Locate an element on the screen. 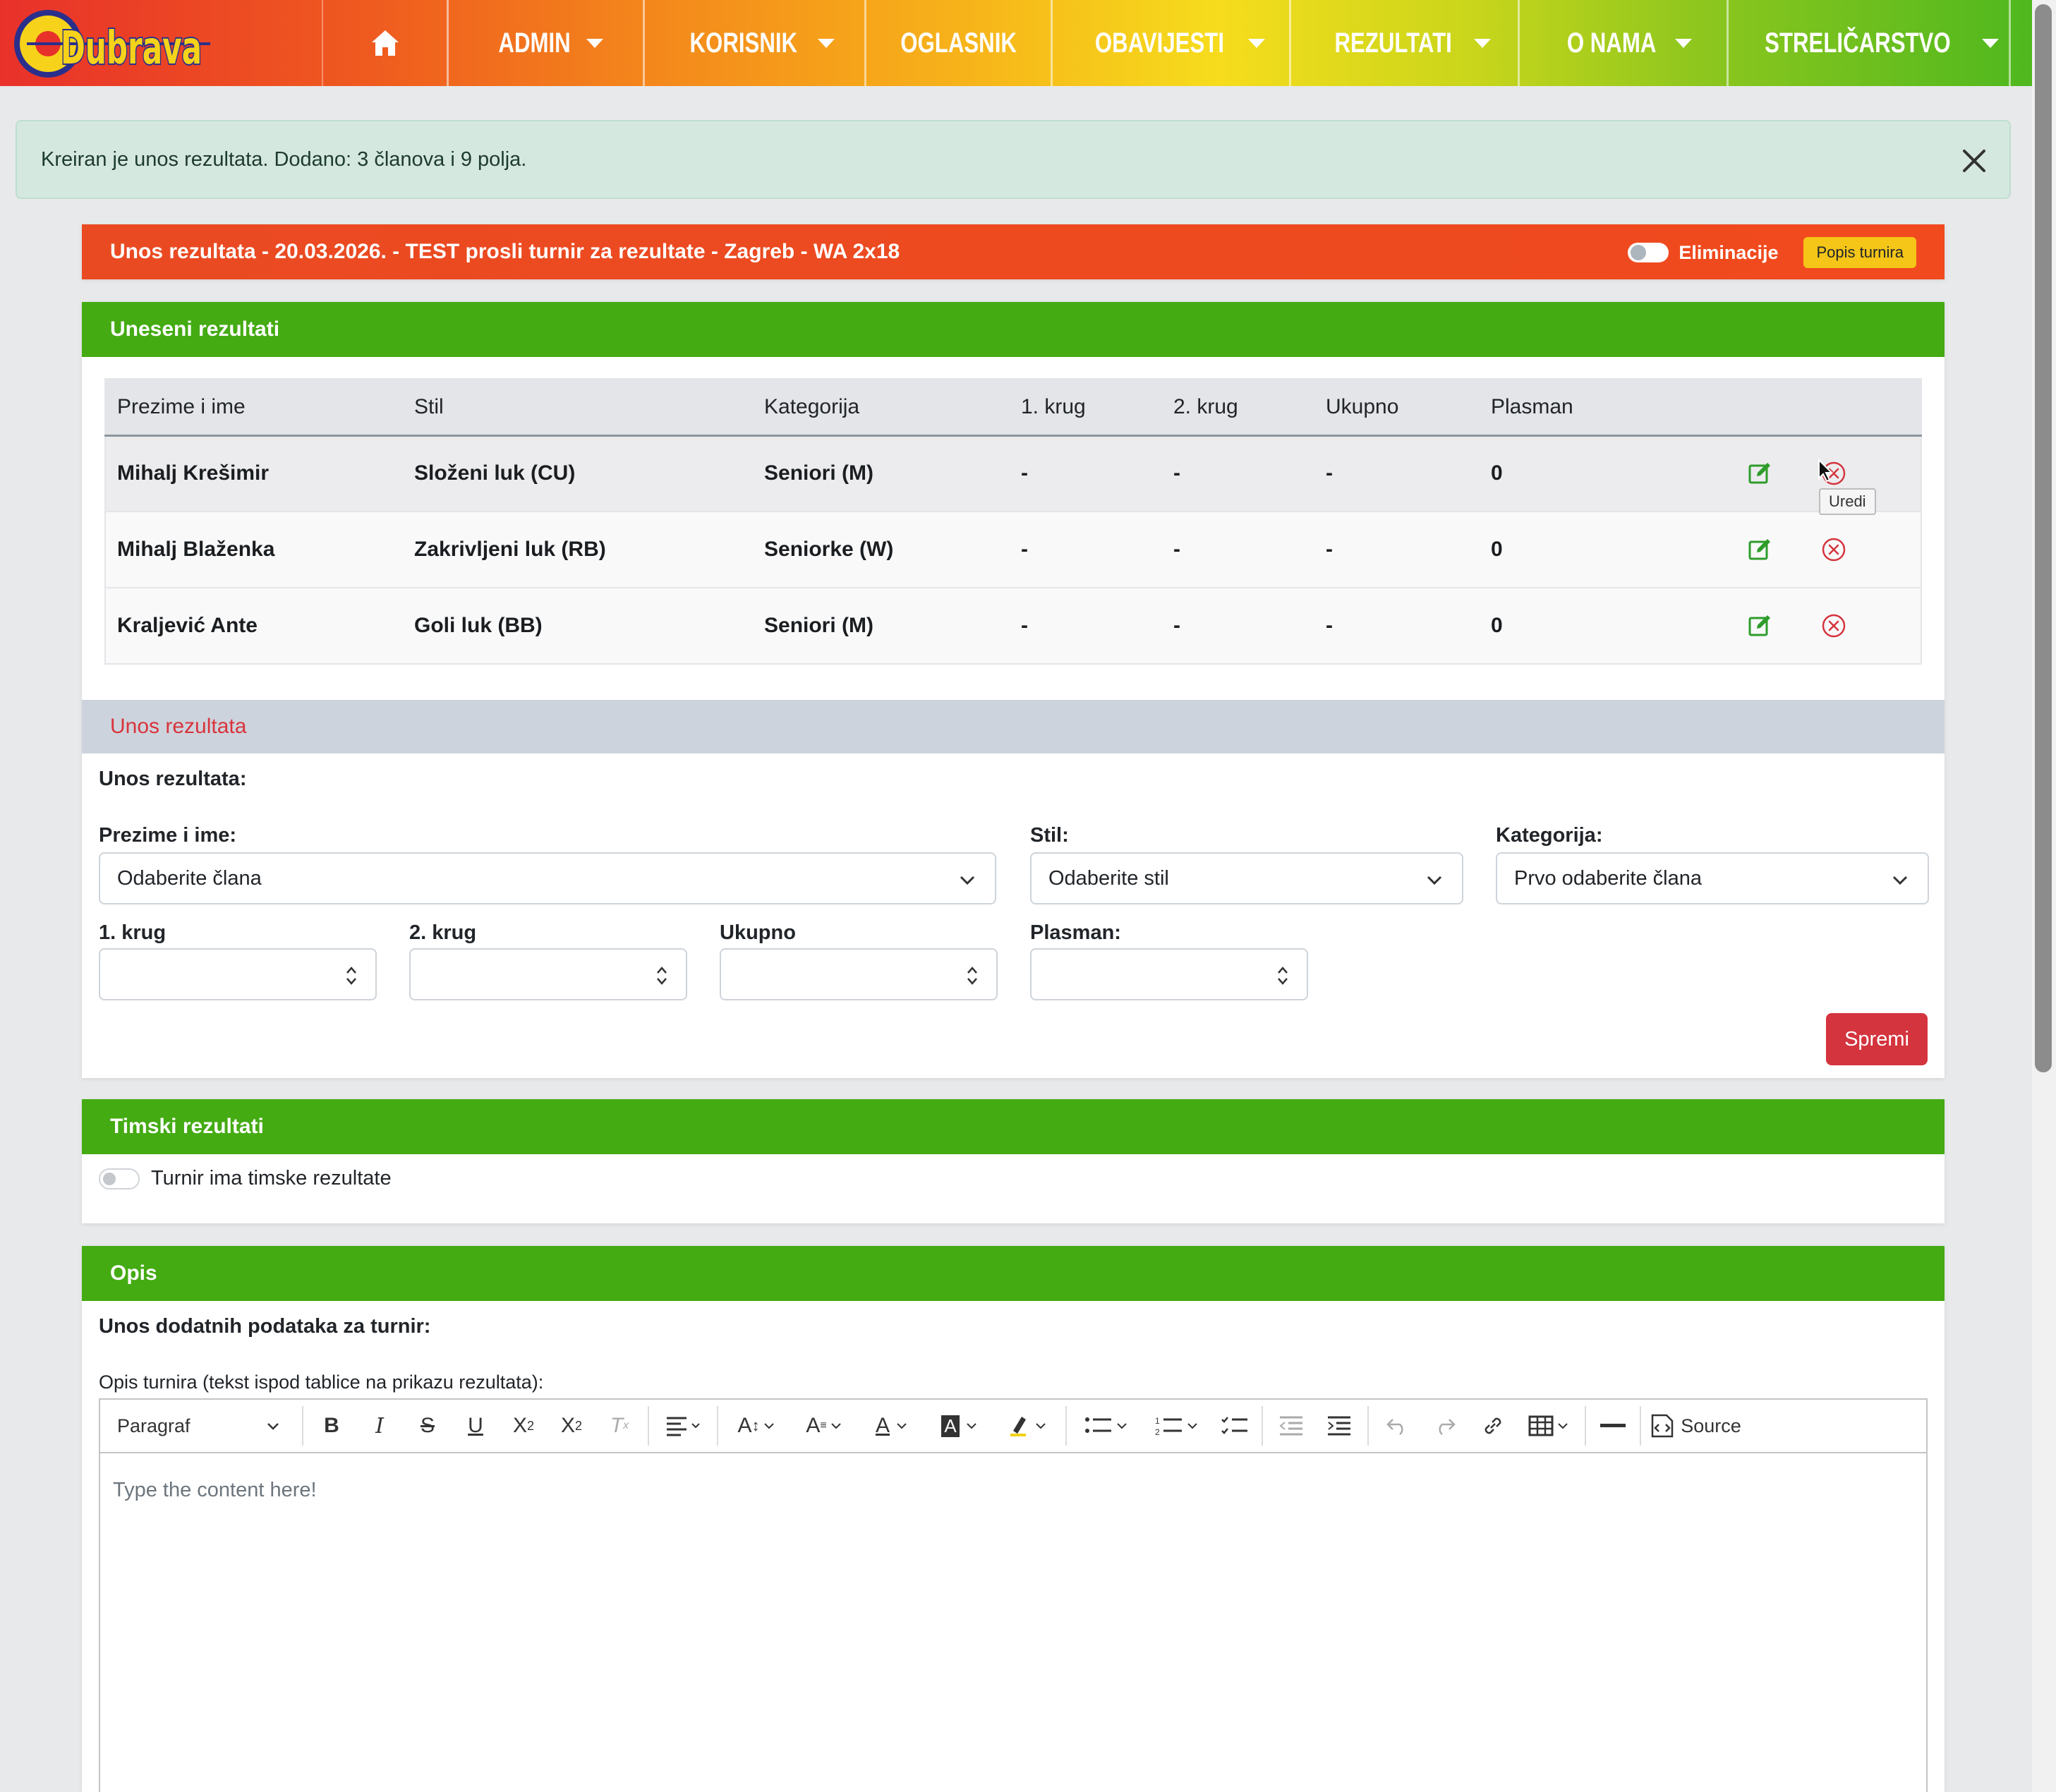  style-select-value: Odaberite stil is located at coordinates (1108, 878).